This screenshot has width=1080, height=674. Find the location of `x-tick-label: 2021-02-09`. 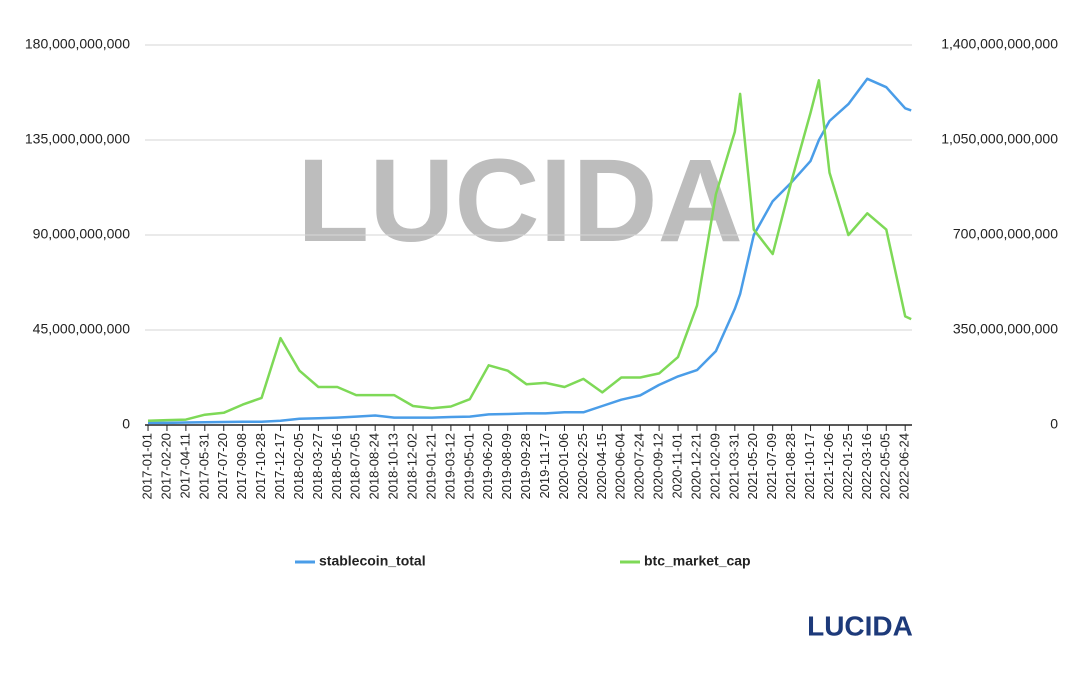

x-tick-label: 2021-02-09 is located at coordinates (714, 466).